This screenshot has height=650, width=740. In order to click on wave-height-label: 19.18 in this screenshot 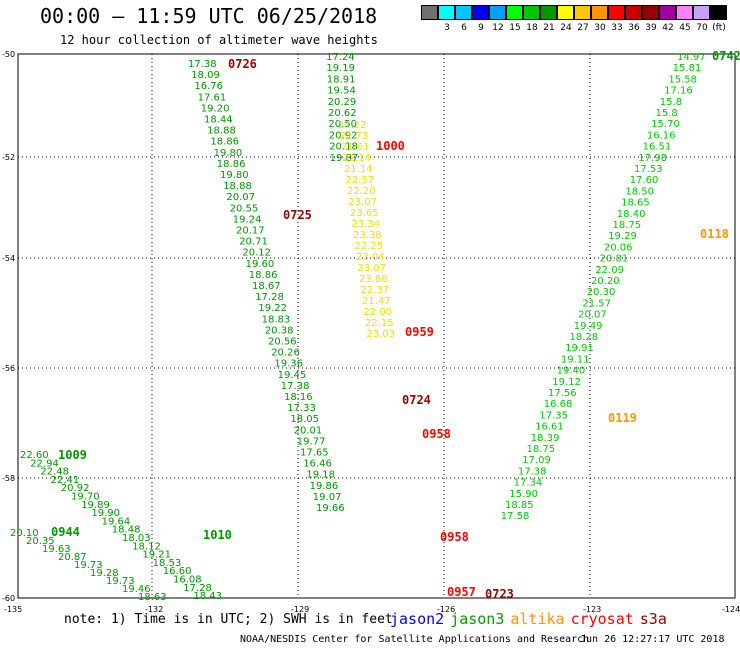, I will do `click(320, 475)`.